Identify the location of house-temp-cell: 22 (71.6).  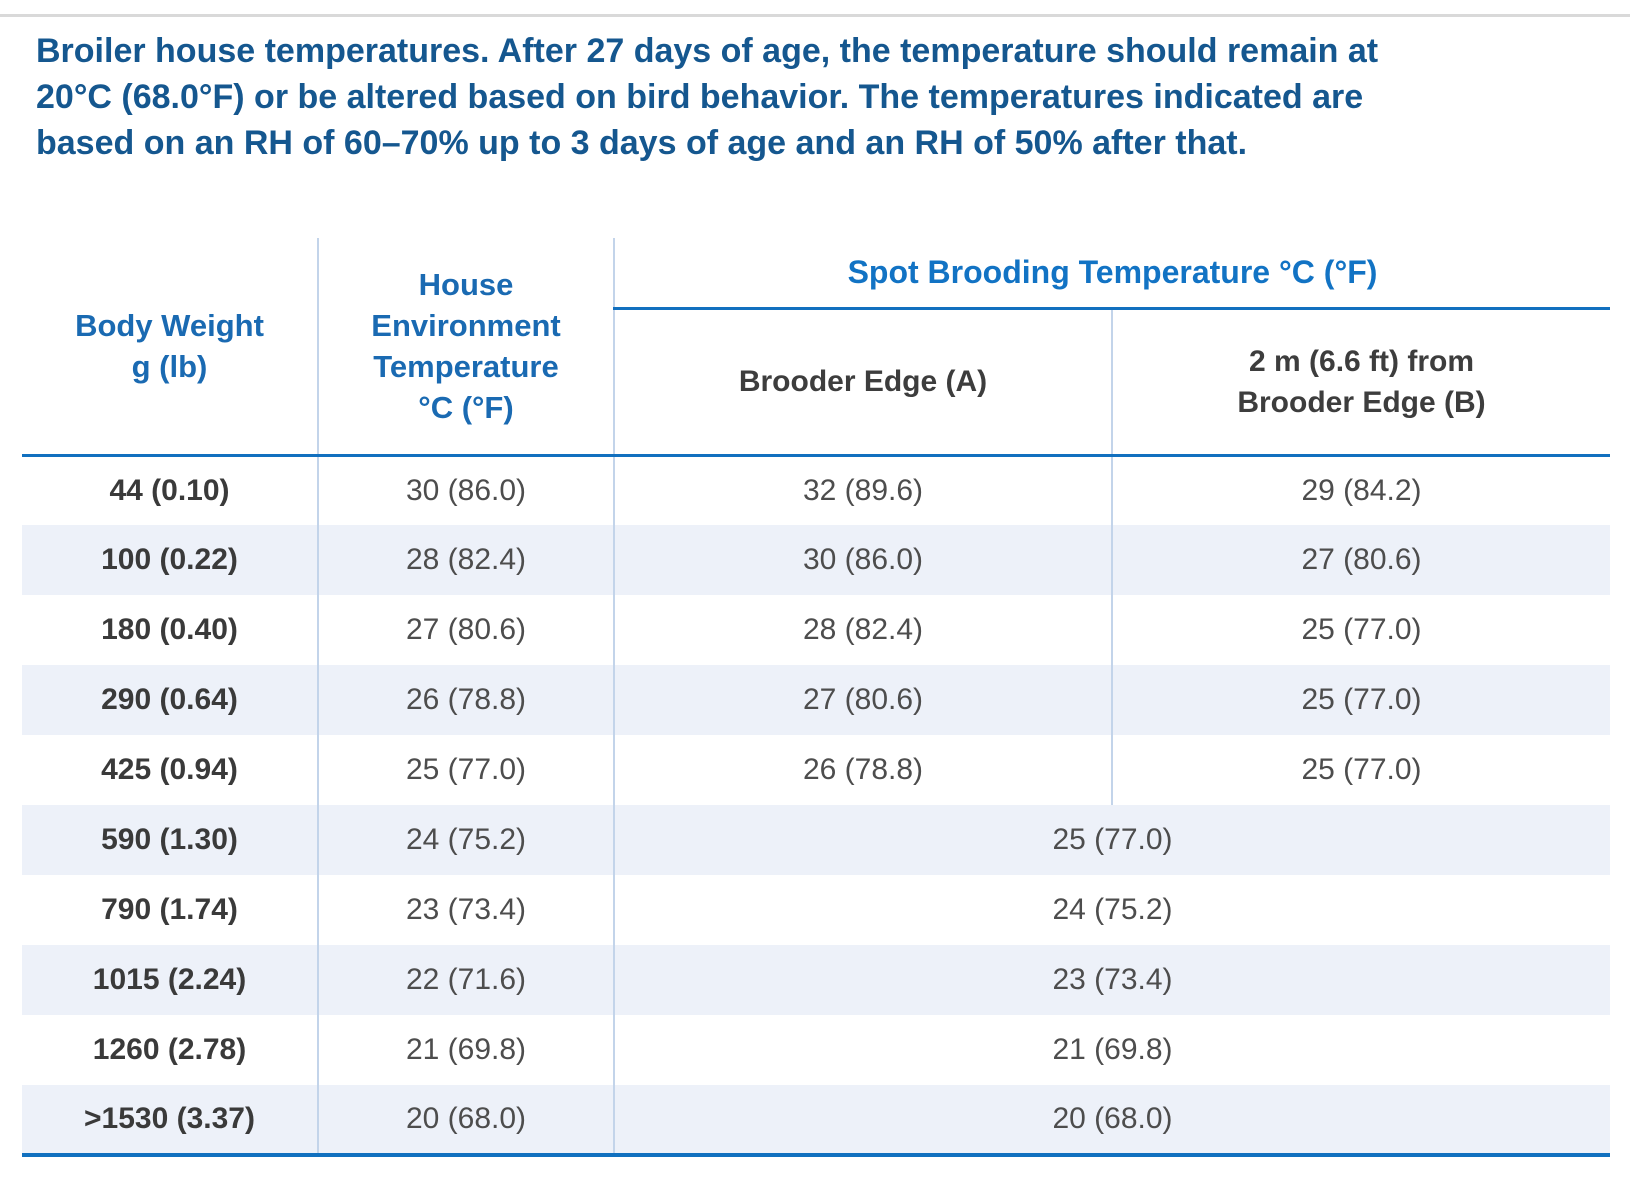
(465, 980).